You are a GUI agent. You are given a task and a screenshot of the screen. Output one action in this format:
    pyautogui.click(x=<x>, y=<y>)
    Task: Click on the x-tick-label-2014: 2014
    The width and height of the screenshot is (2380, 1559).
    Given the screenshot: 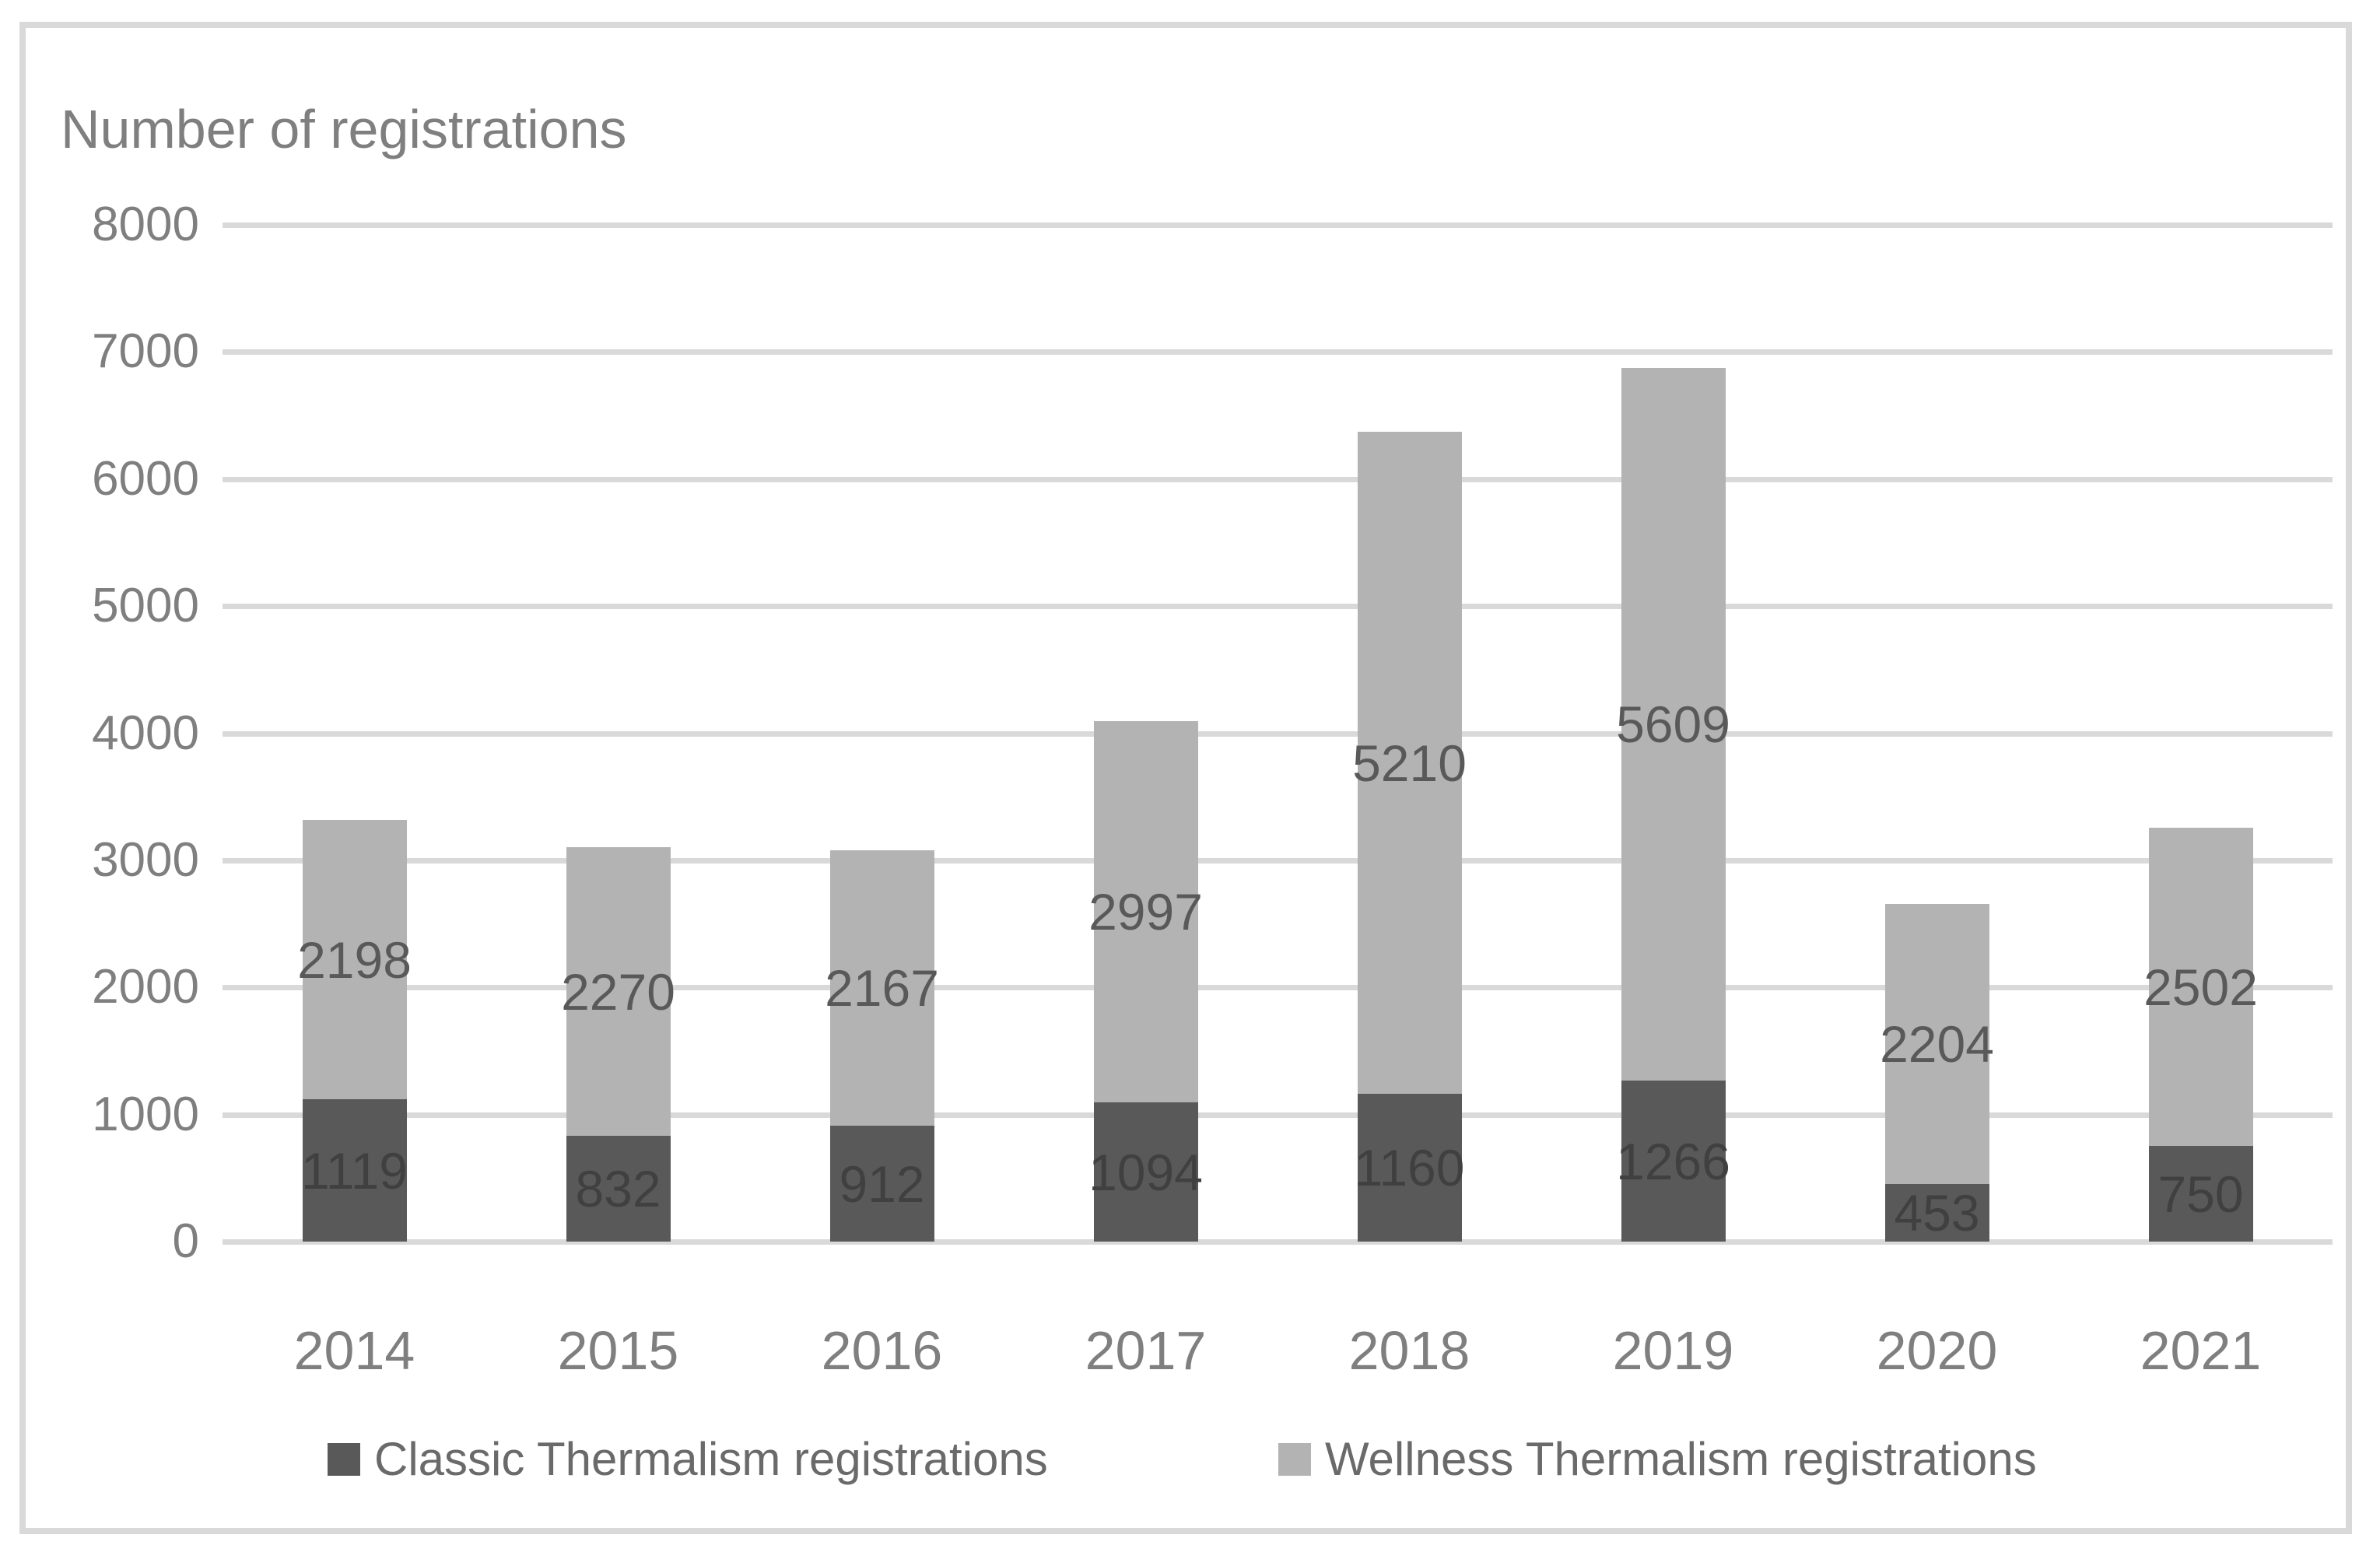 What is the action you would take?
    pyautogui.click(x=354, y=1350)
    